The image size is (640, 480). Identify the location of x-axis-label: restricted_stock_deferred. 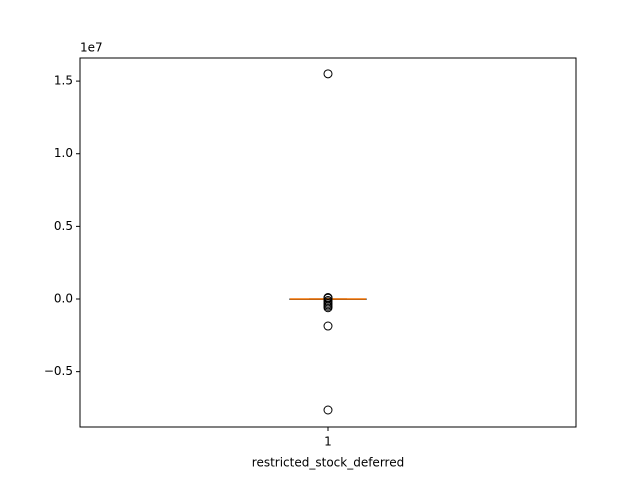
(328, 463).